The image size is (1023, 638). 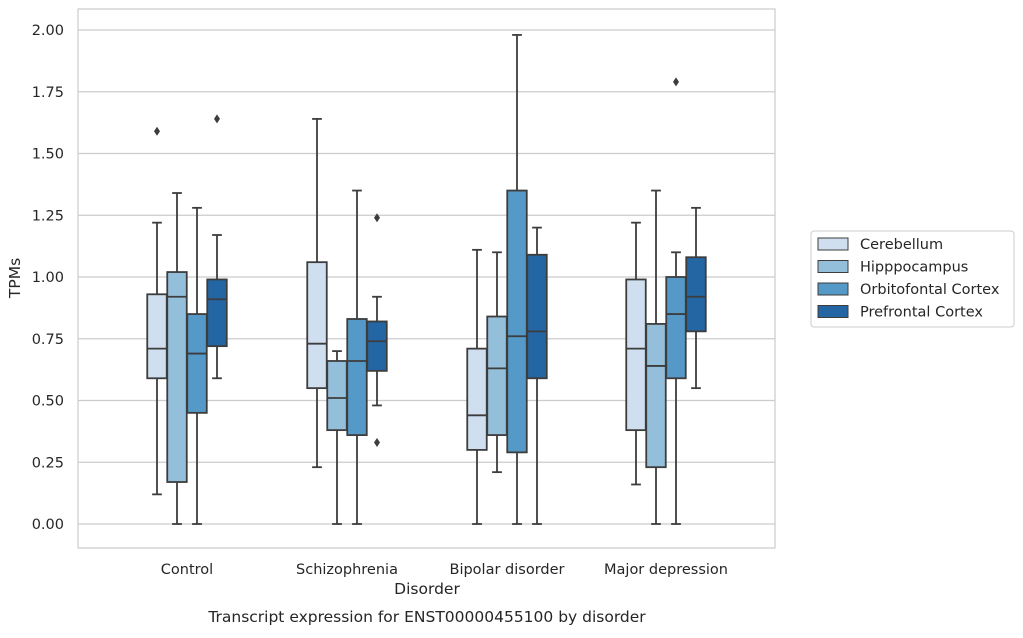 I want to click on y-tick-label: 1.25, so click(x=48, y=216).